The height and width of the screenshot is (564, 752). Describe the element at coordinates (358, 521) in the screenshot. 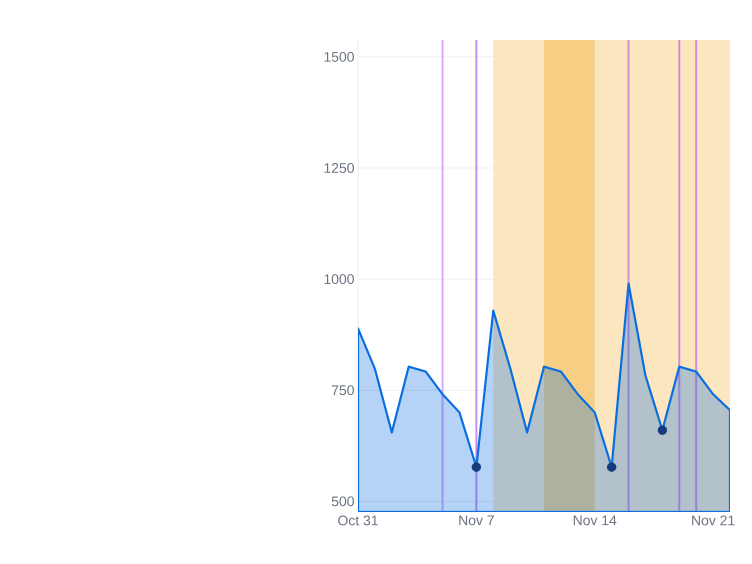

I see `x-tick-label: Oct 31` at that location.